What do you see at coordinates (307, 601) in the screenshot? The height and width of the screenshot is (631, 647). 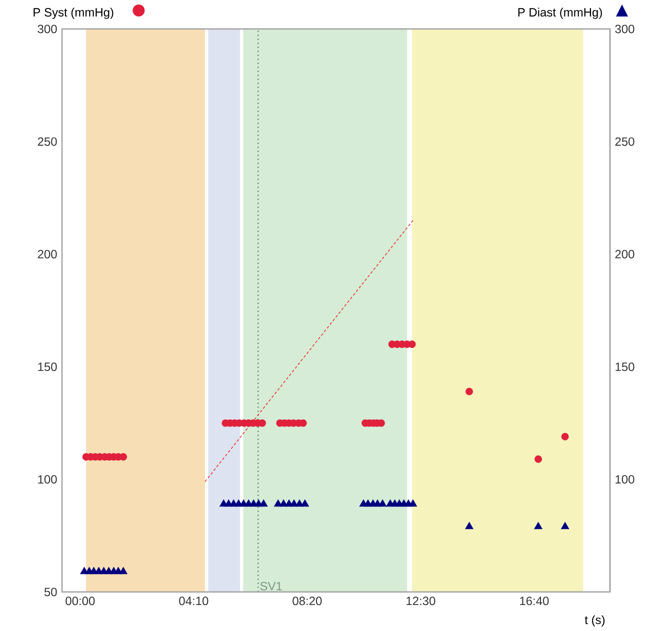 I see `x-tick-label: 08:20` at bounding box center [307, 601].